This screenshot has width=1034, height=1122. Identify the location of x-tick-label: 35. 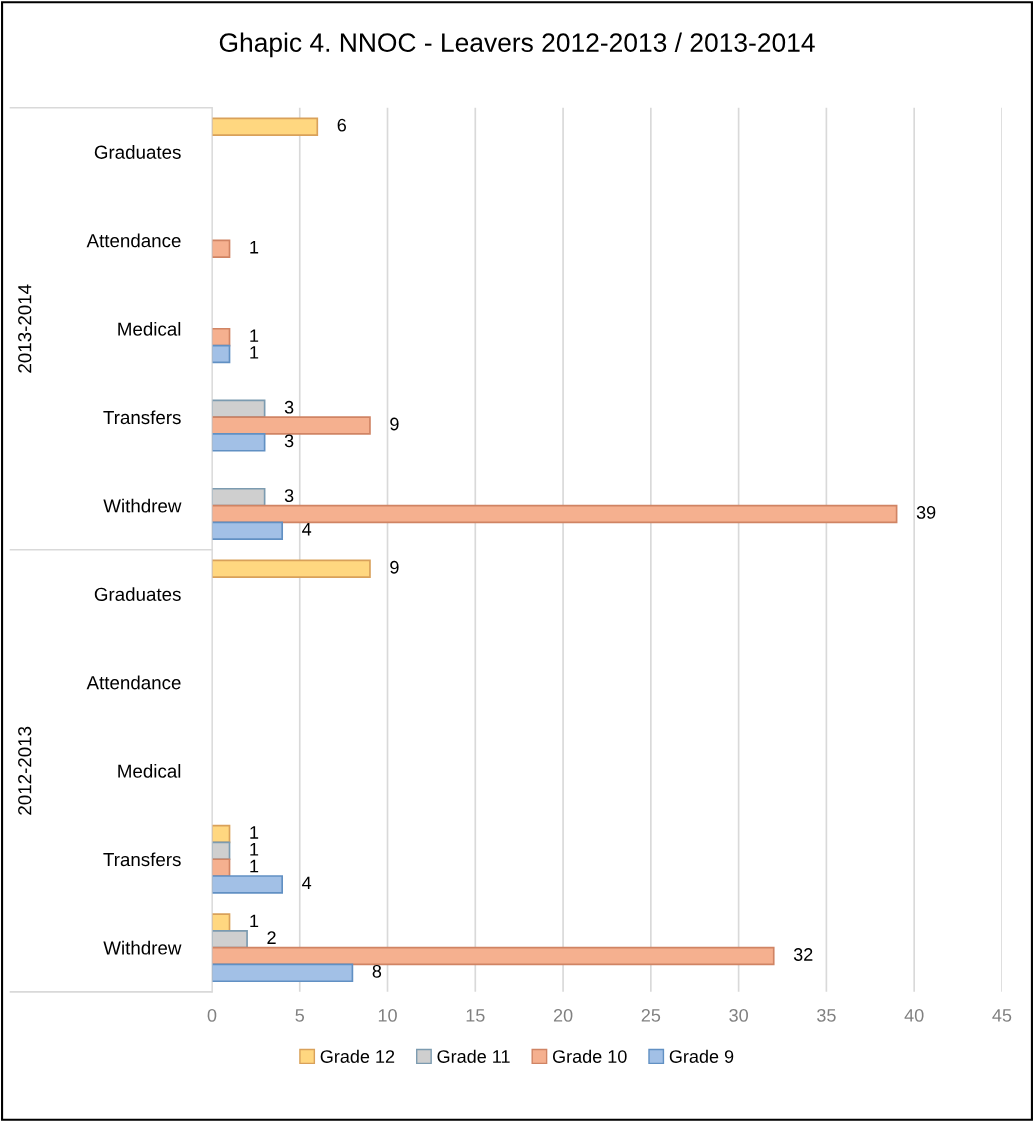
(826, 1015).